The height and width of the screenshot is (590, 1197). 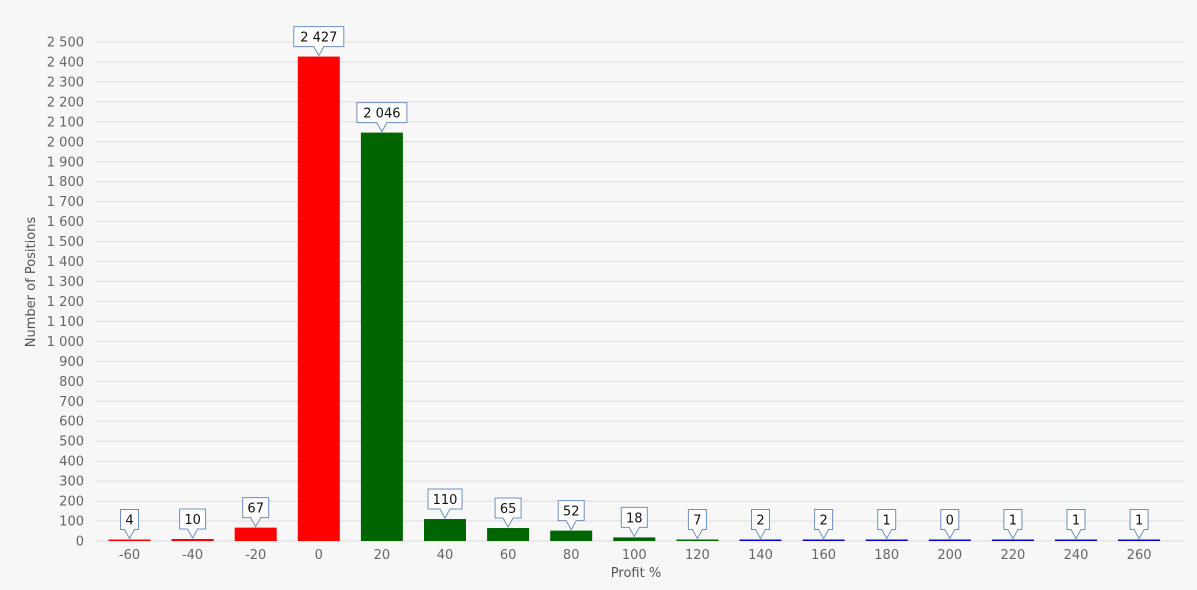 I want to click on y-tick-label: 400, so click(x=71, y=462).